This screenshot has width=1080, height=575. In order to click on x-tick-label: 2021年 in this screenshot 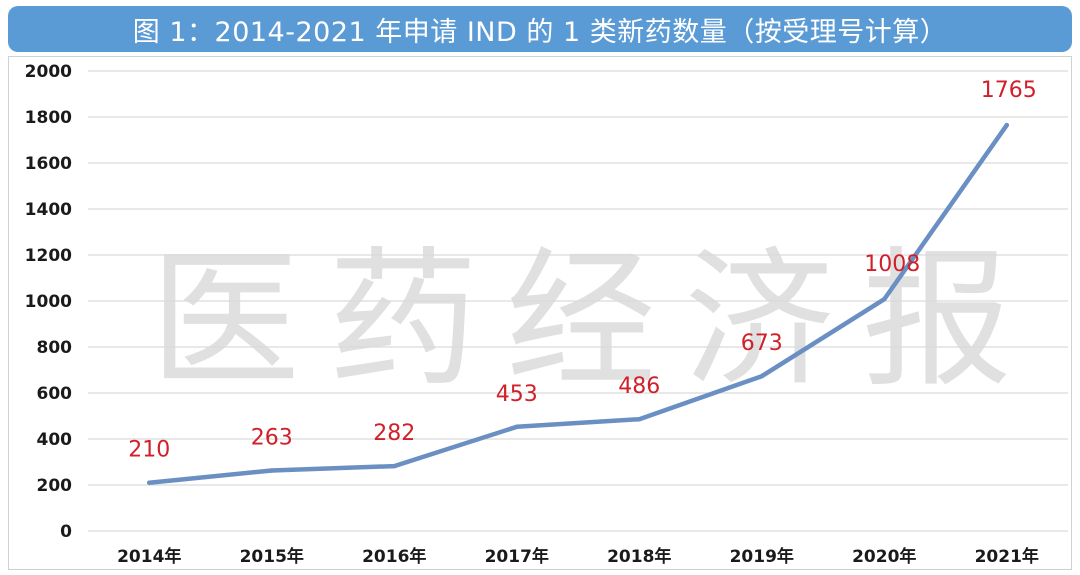, I will do `click(1007, 556)`.